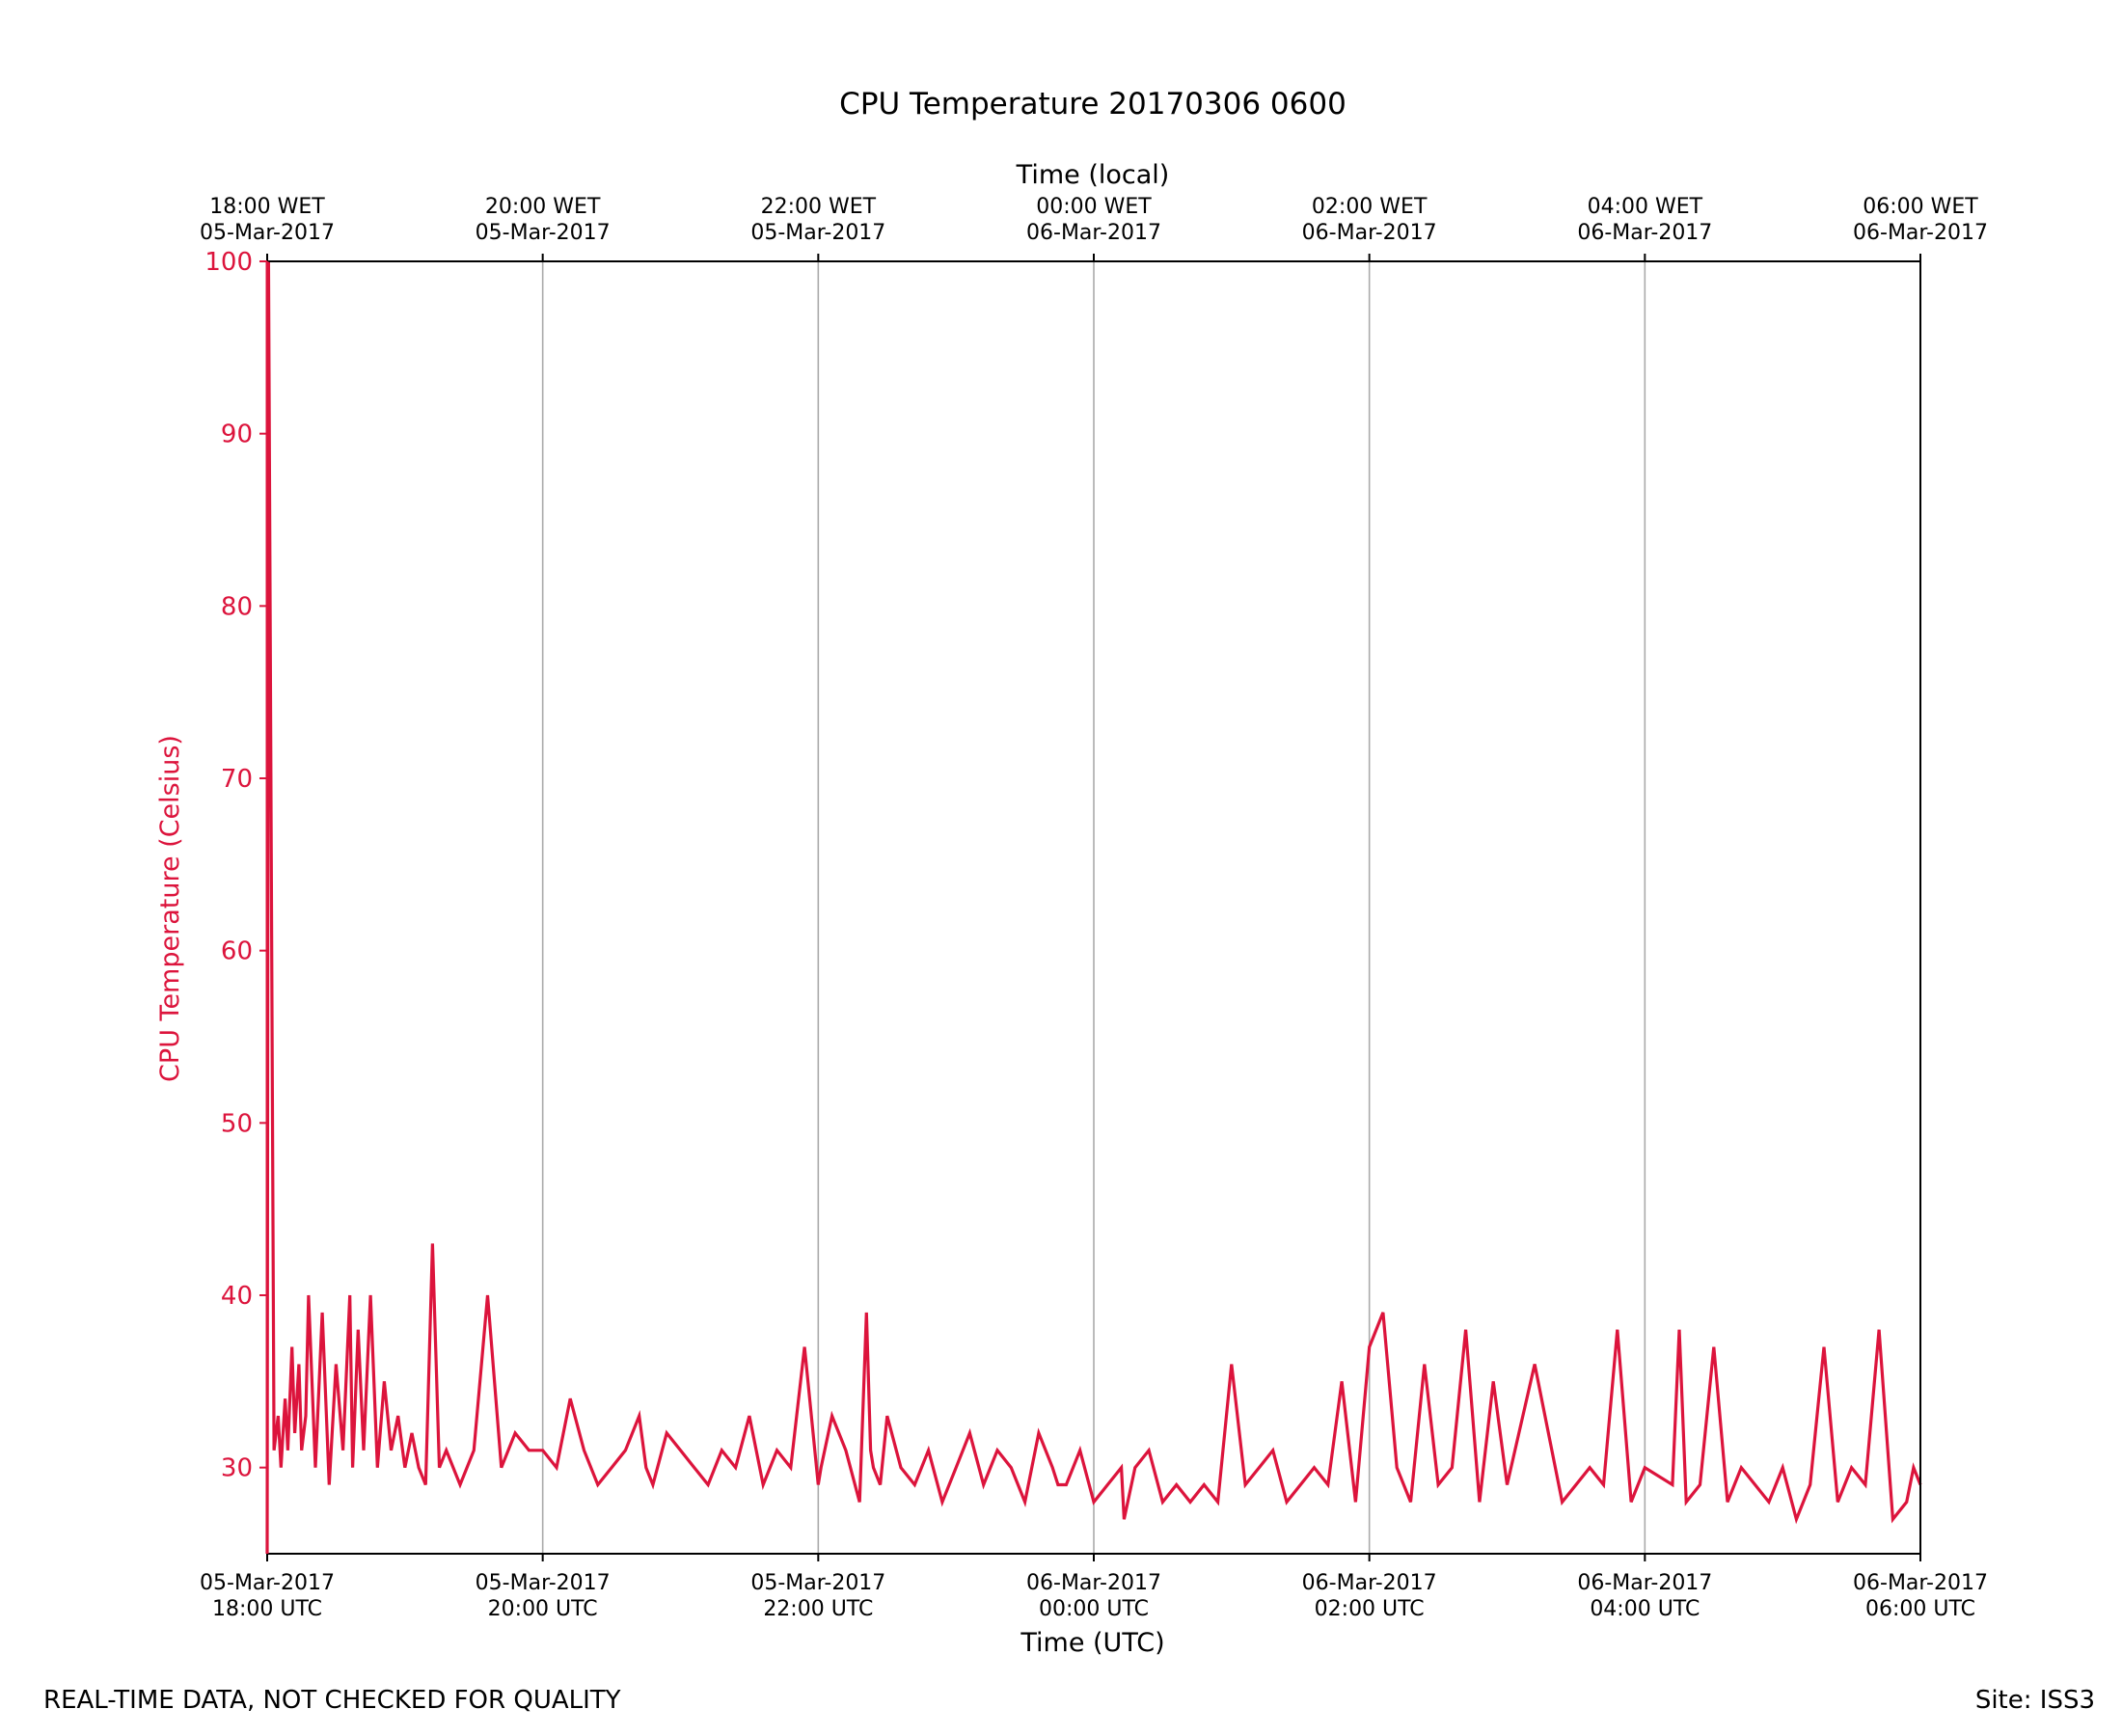  Describe the element at coordinates (237, 606) in the screenshot. I see `y-tick-label: 80` at that location.